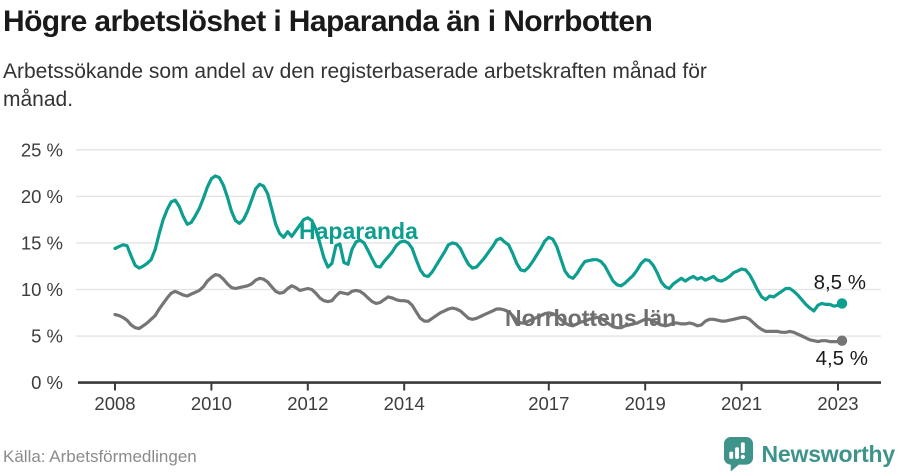  I want to click on y-axis-tick-label: 5 %, so click(47, 336).